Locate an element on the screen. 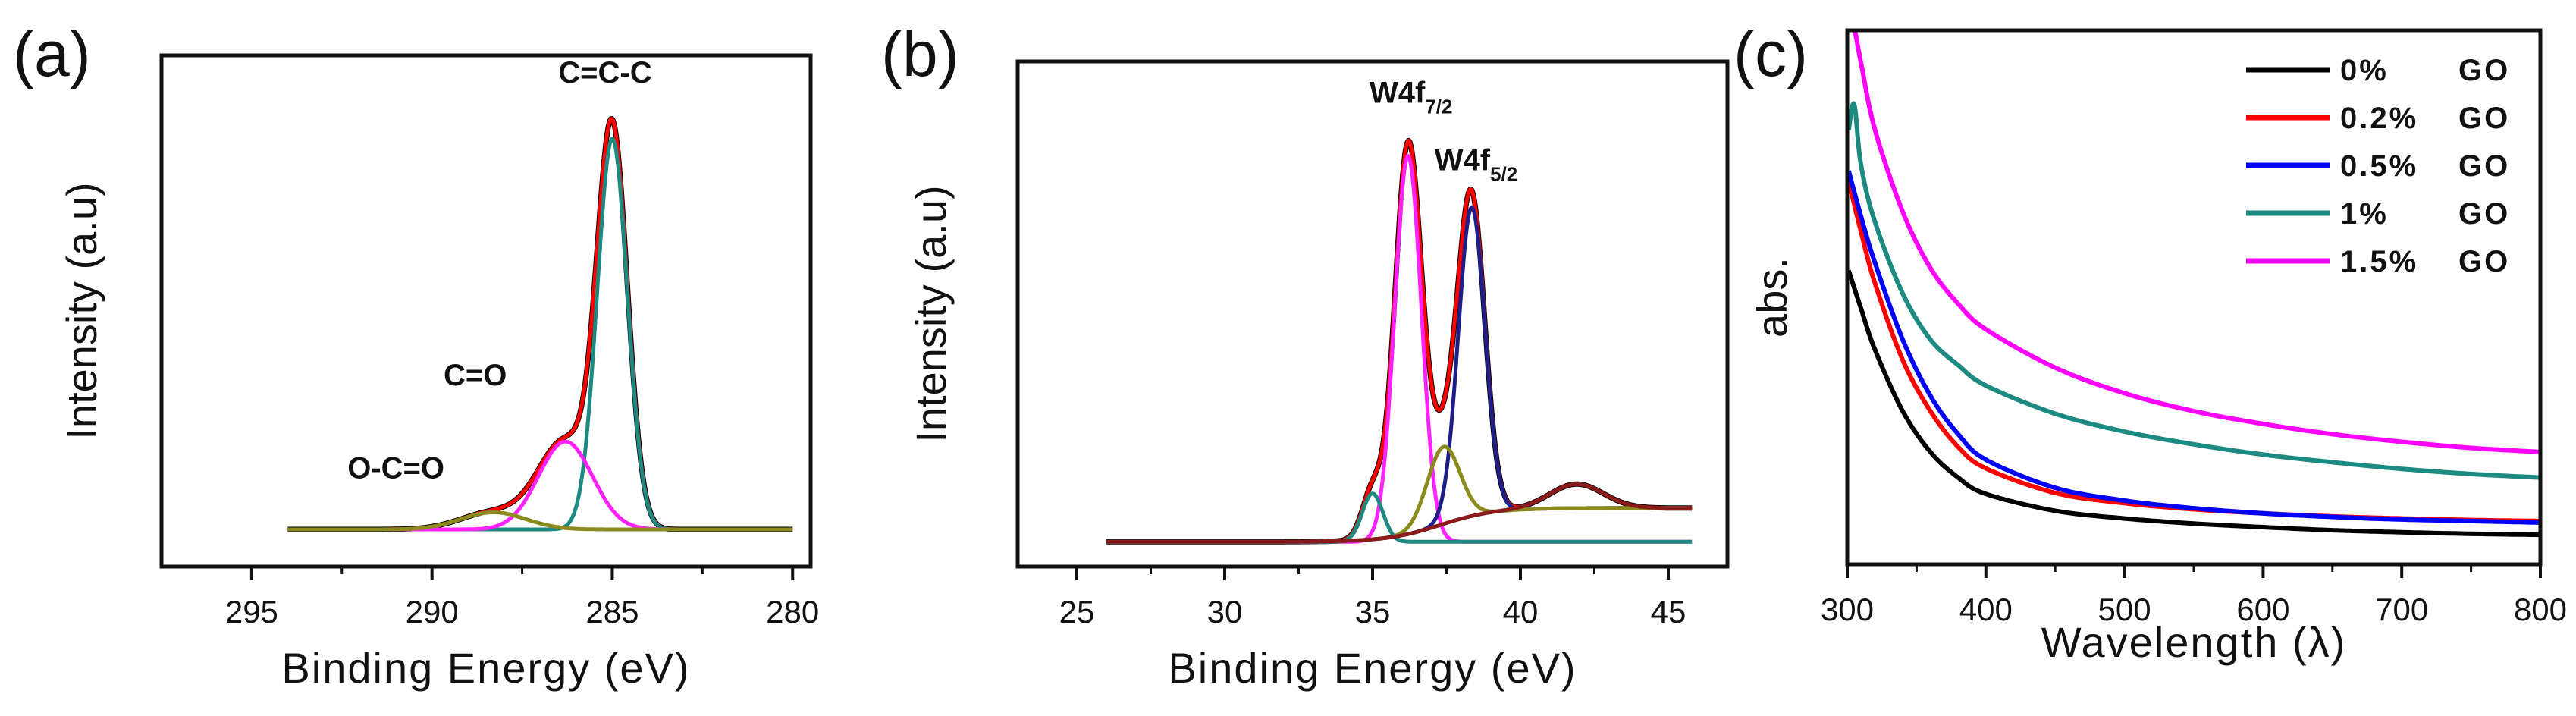 The width and height of the screenshot is (2576, 716). peak-annotation-main: C=O is located at coordinates (475, 375).